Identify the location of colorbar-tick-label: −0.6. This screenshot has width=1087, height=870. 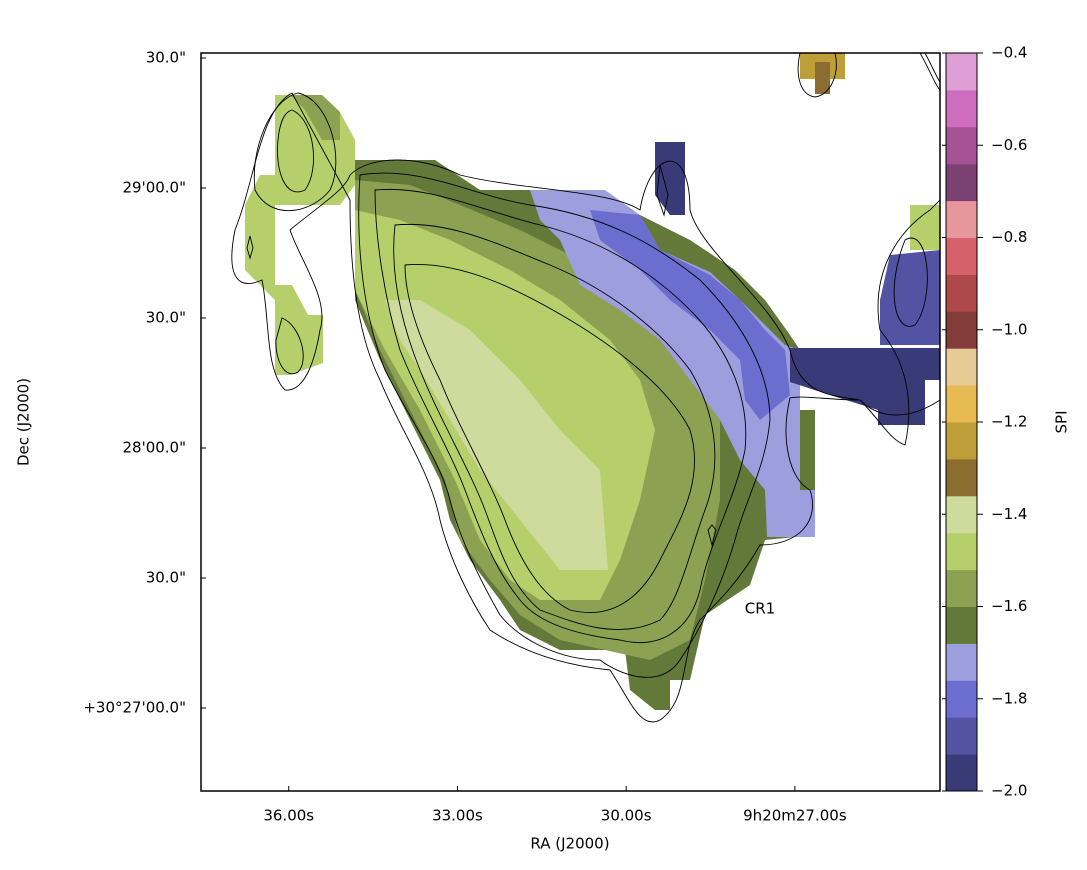
(1009, 145).